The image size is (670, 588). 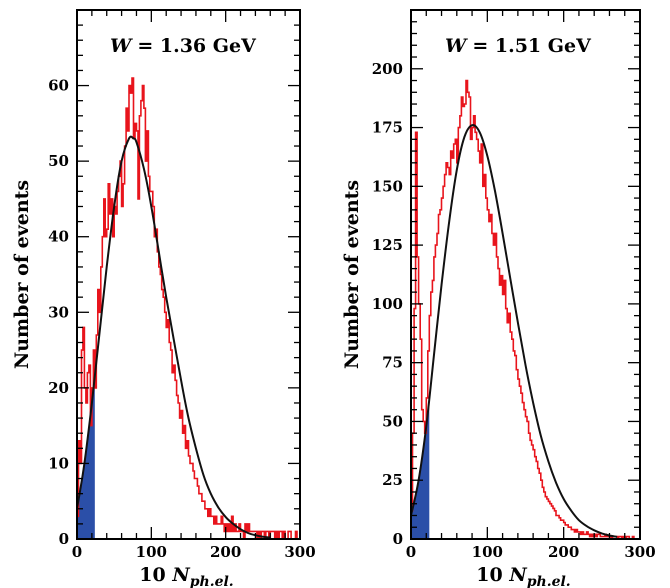 I want to click on y-tick-label: 20, so click(x=58, y=388).